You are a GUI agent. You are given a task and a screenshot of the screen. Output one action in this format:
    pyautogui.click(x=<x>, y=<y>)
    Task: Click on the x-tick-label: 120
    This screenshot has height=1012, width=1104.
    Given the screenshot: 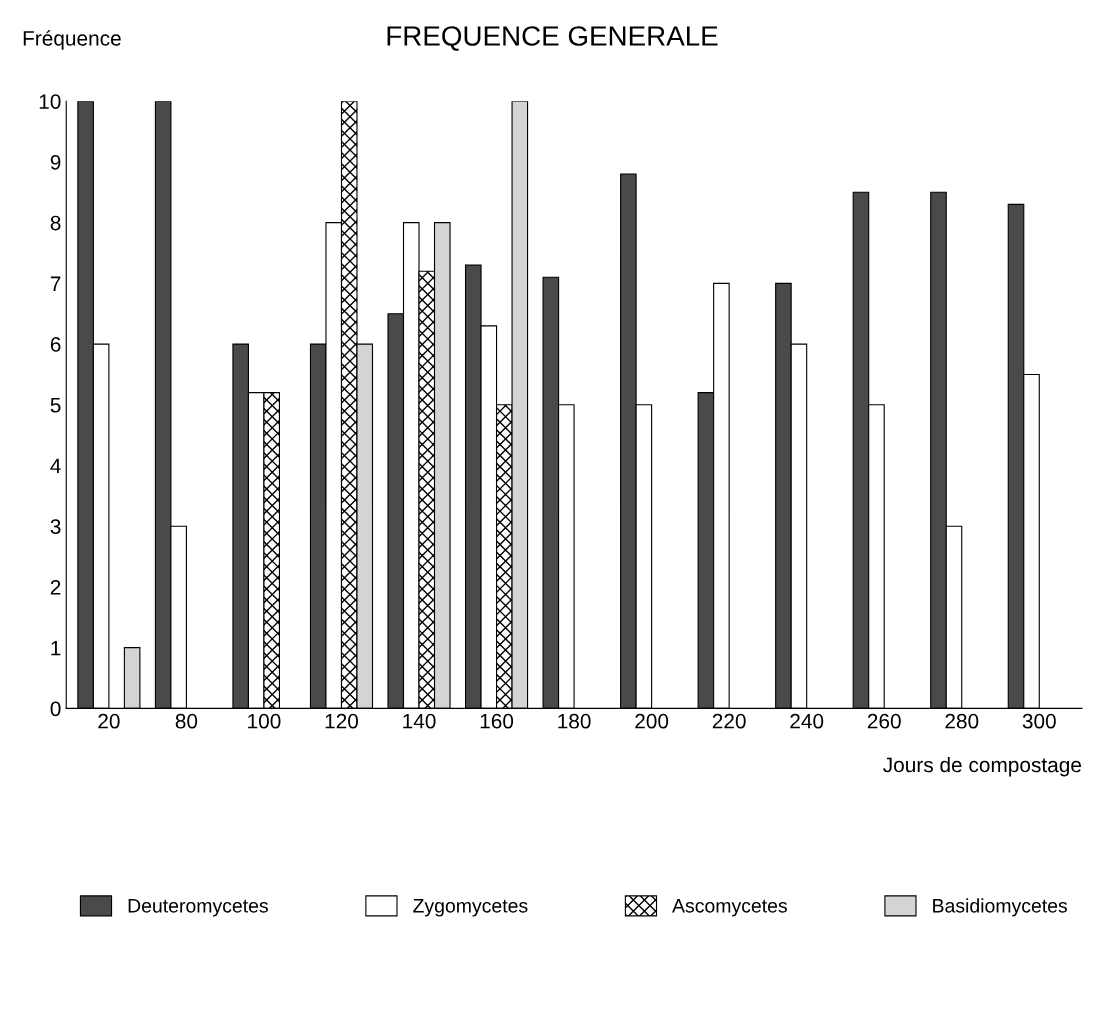 What is the action you would take?
    pyautogui.click(x=342, y=721)
    